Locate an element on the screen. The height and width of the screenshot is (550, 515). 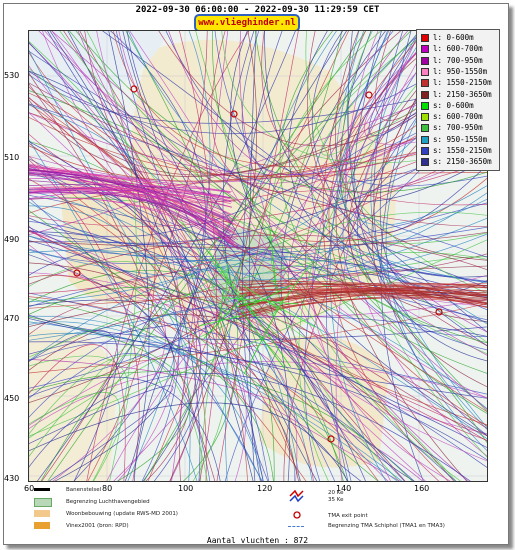
legend-label: l: 1550-2150m is located at coordinates (462, 83).